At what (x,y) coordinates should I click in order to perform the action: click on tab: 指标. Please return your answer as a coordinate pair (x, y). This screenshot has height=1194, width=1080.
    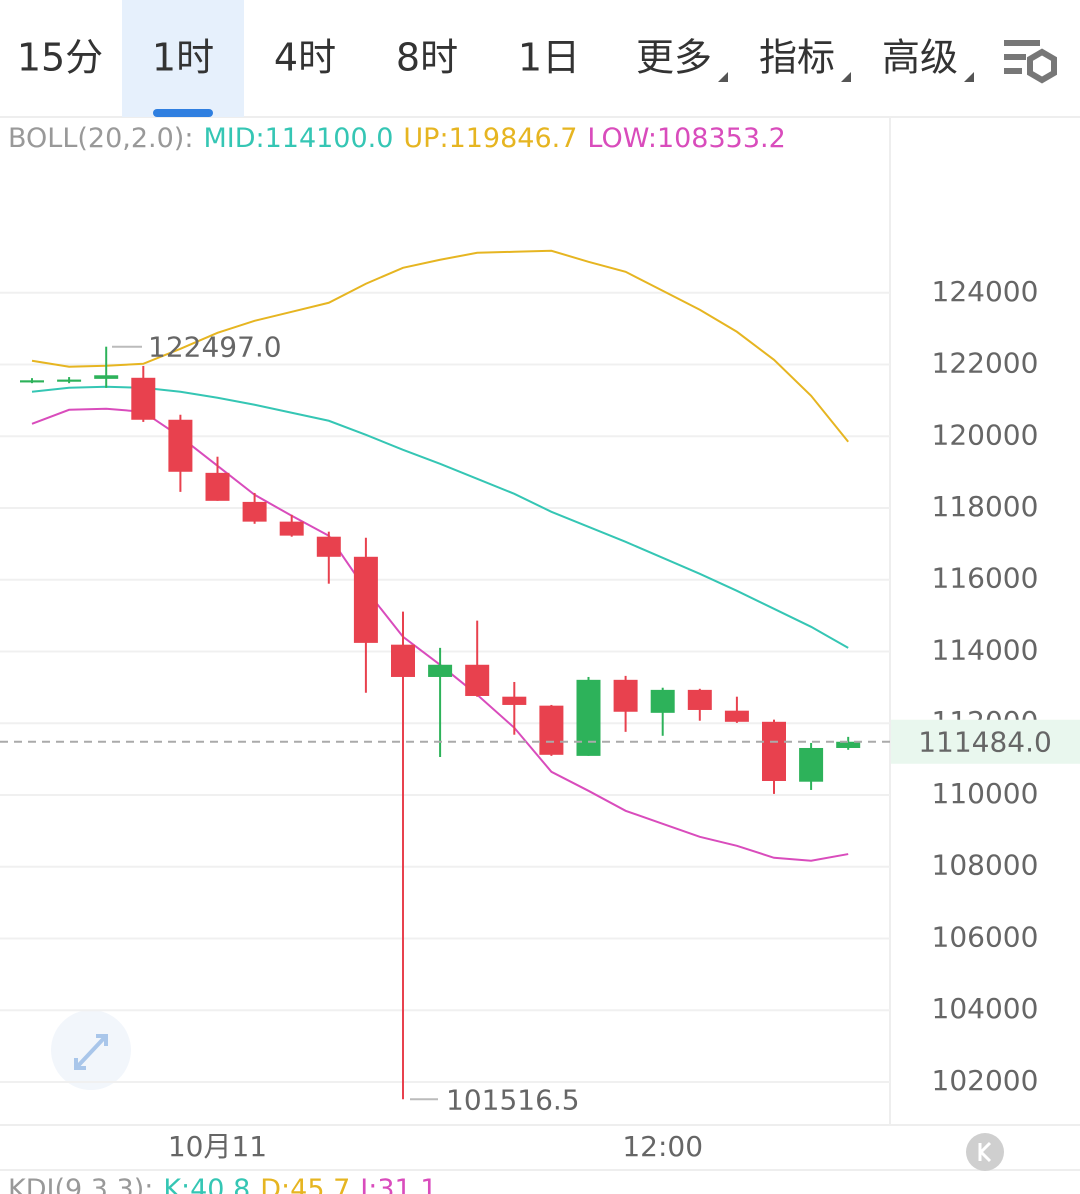
    Looking at the image, I should click on (797, 58).